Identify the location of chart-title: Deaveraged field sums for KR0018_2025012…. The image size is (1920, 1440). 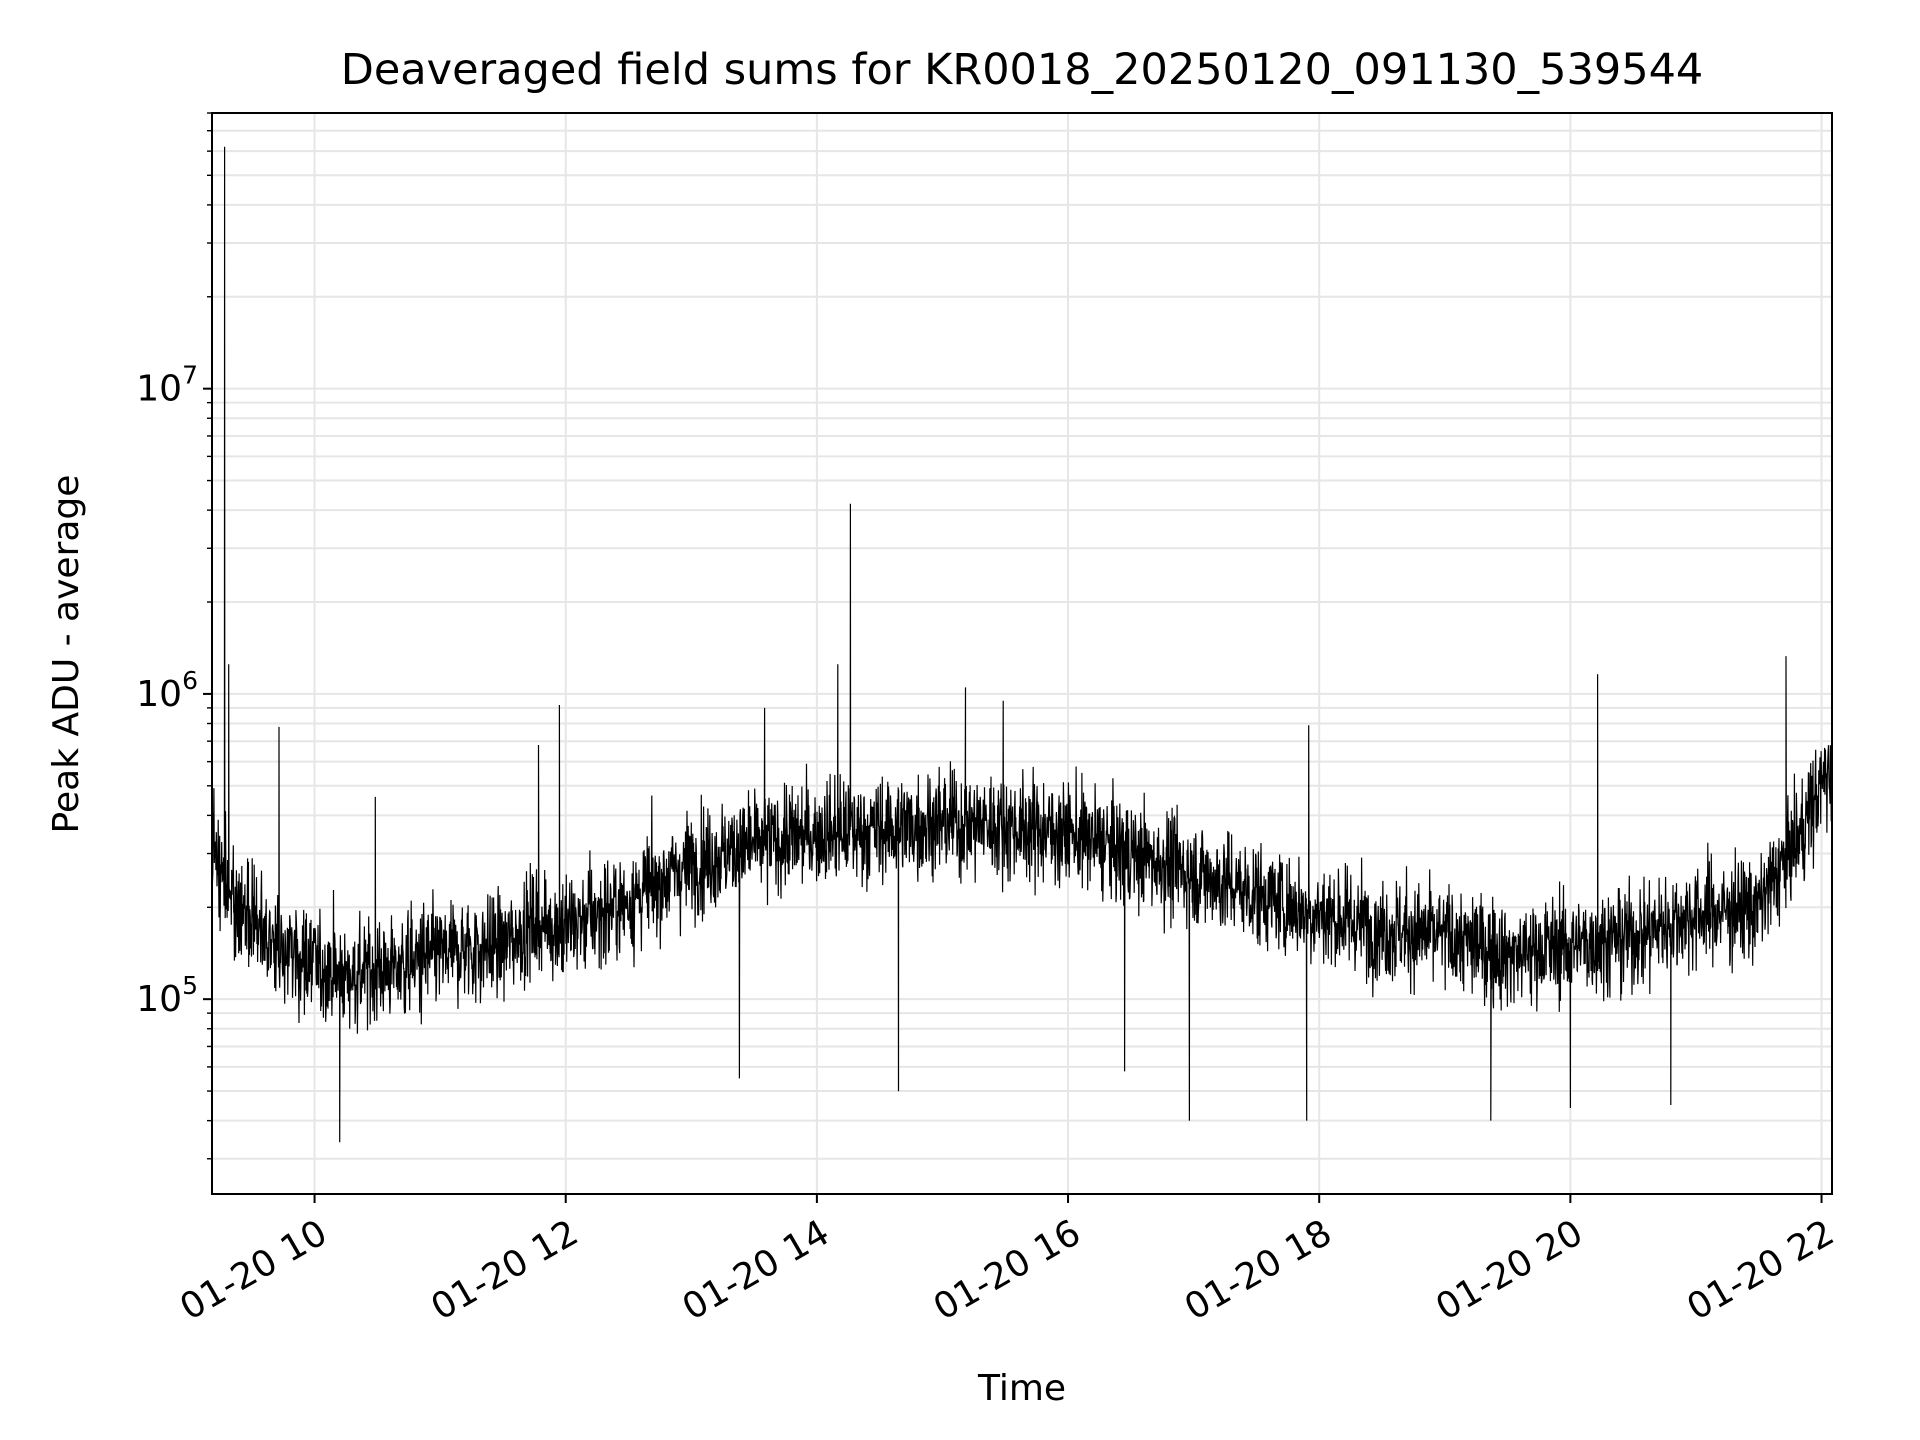
(1022, 70).